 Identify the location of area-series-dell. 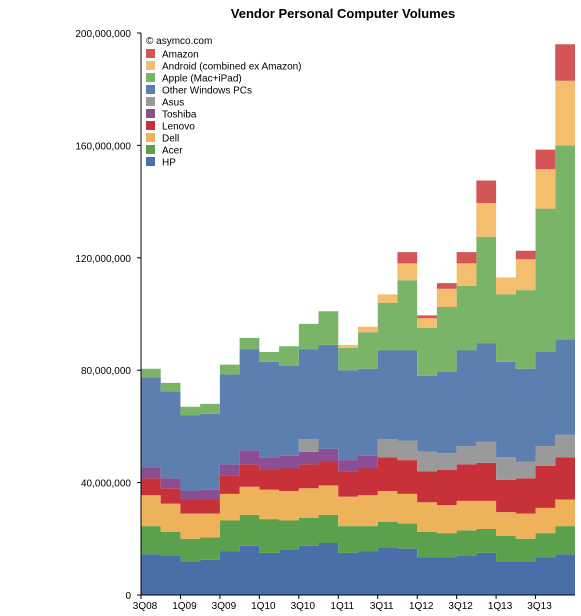
(358, 512).